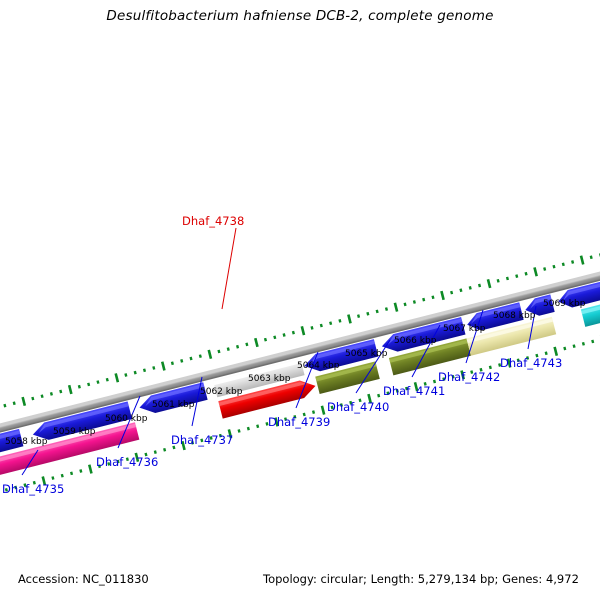 The image size is (600, 600). What do you see at coordinates (514, 316) in the screenshot?
I see `ruler-tick-label: 5068 kbp` at bounding box center [514, 316].